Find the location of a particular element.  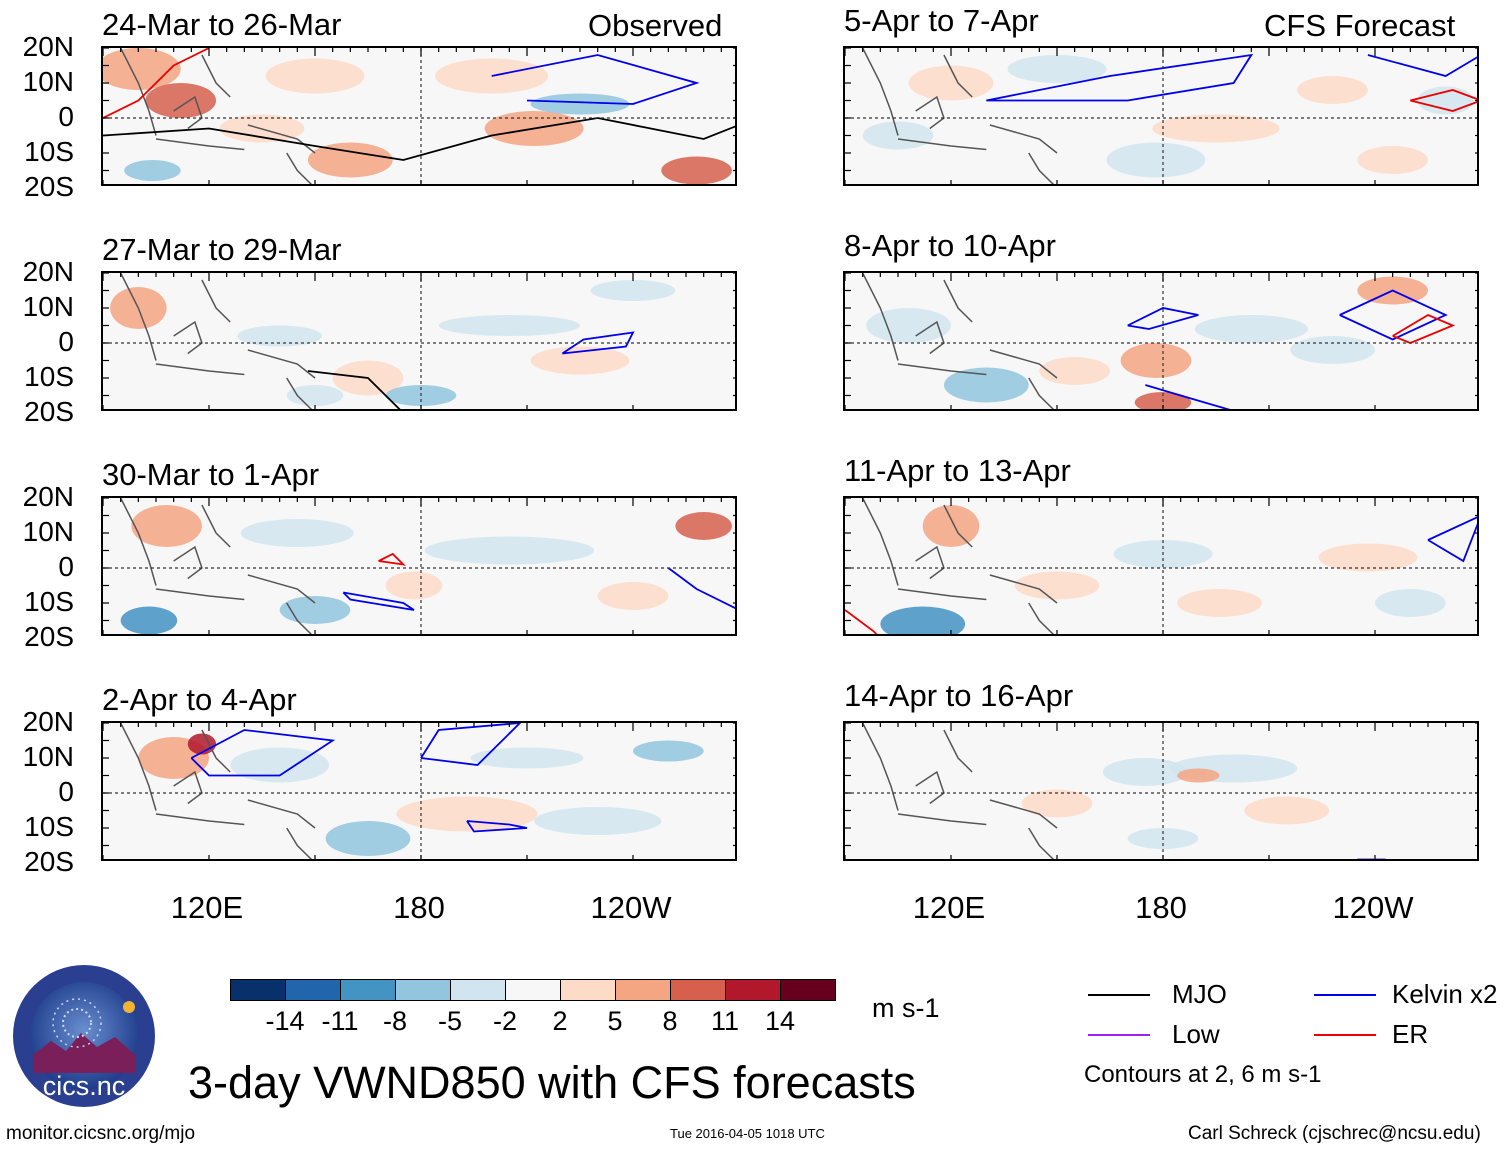

legend-mjo-line is located at coordinates (1119, 995).